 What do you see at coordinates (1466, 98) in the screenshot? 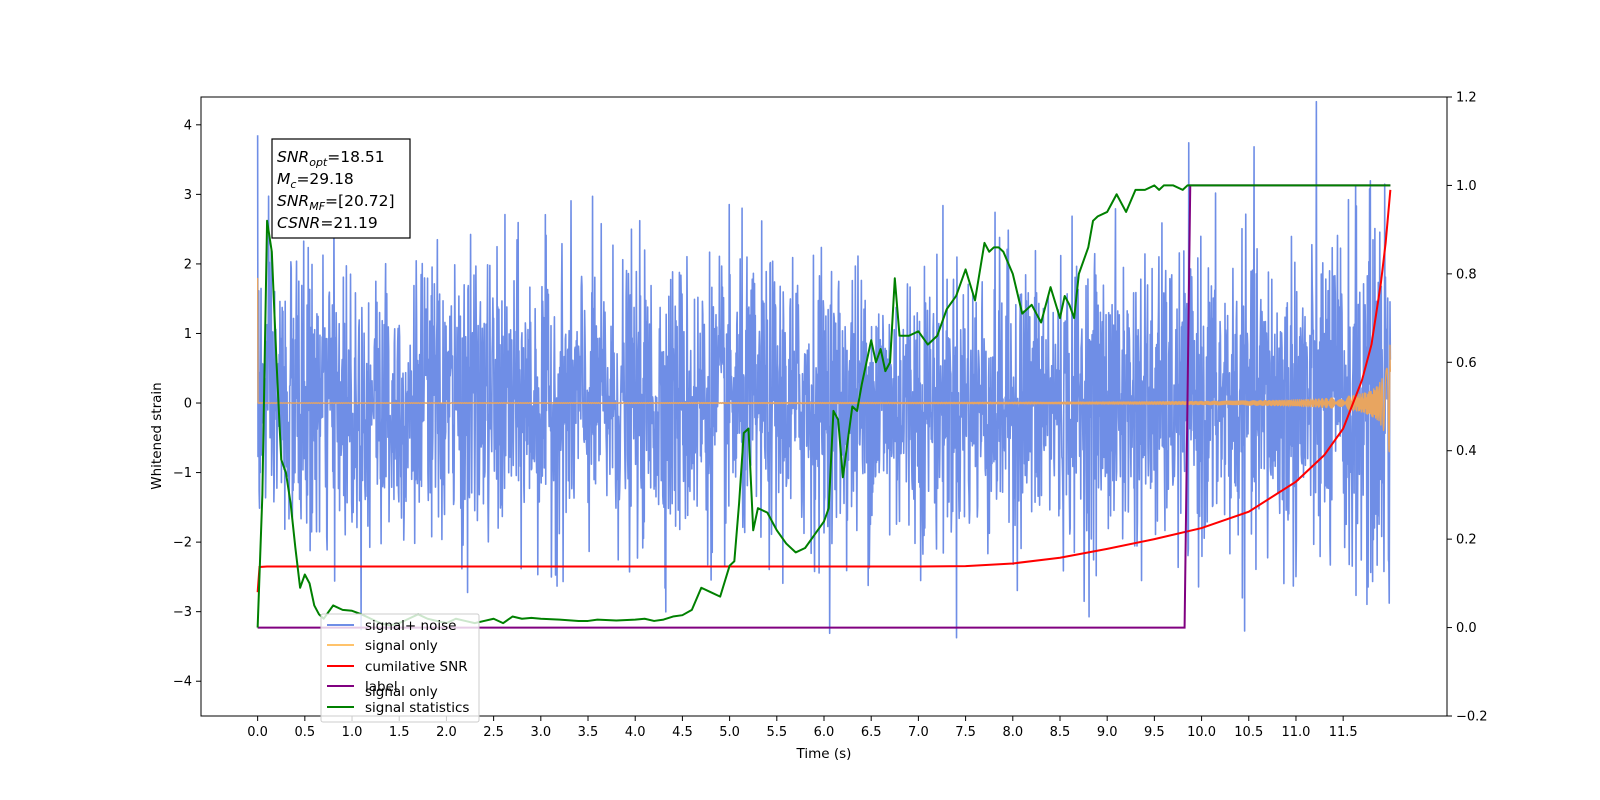
I see `y-right-tick-label-0: 1.2` at bounding box center [1466, 98].